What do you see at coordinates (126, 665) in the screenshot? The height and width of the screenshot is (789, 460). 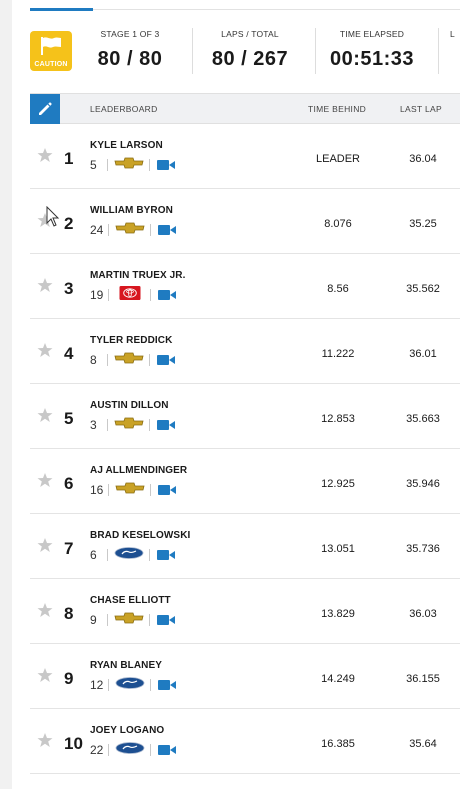 I see `driver-name: RYAN BLANEY` at bounding box center [126, 665].